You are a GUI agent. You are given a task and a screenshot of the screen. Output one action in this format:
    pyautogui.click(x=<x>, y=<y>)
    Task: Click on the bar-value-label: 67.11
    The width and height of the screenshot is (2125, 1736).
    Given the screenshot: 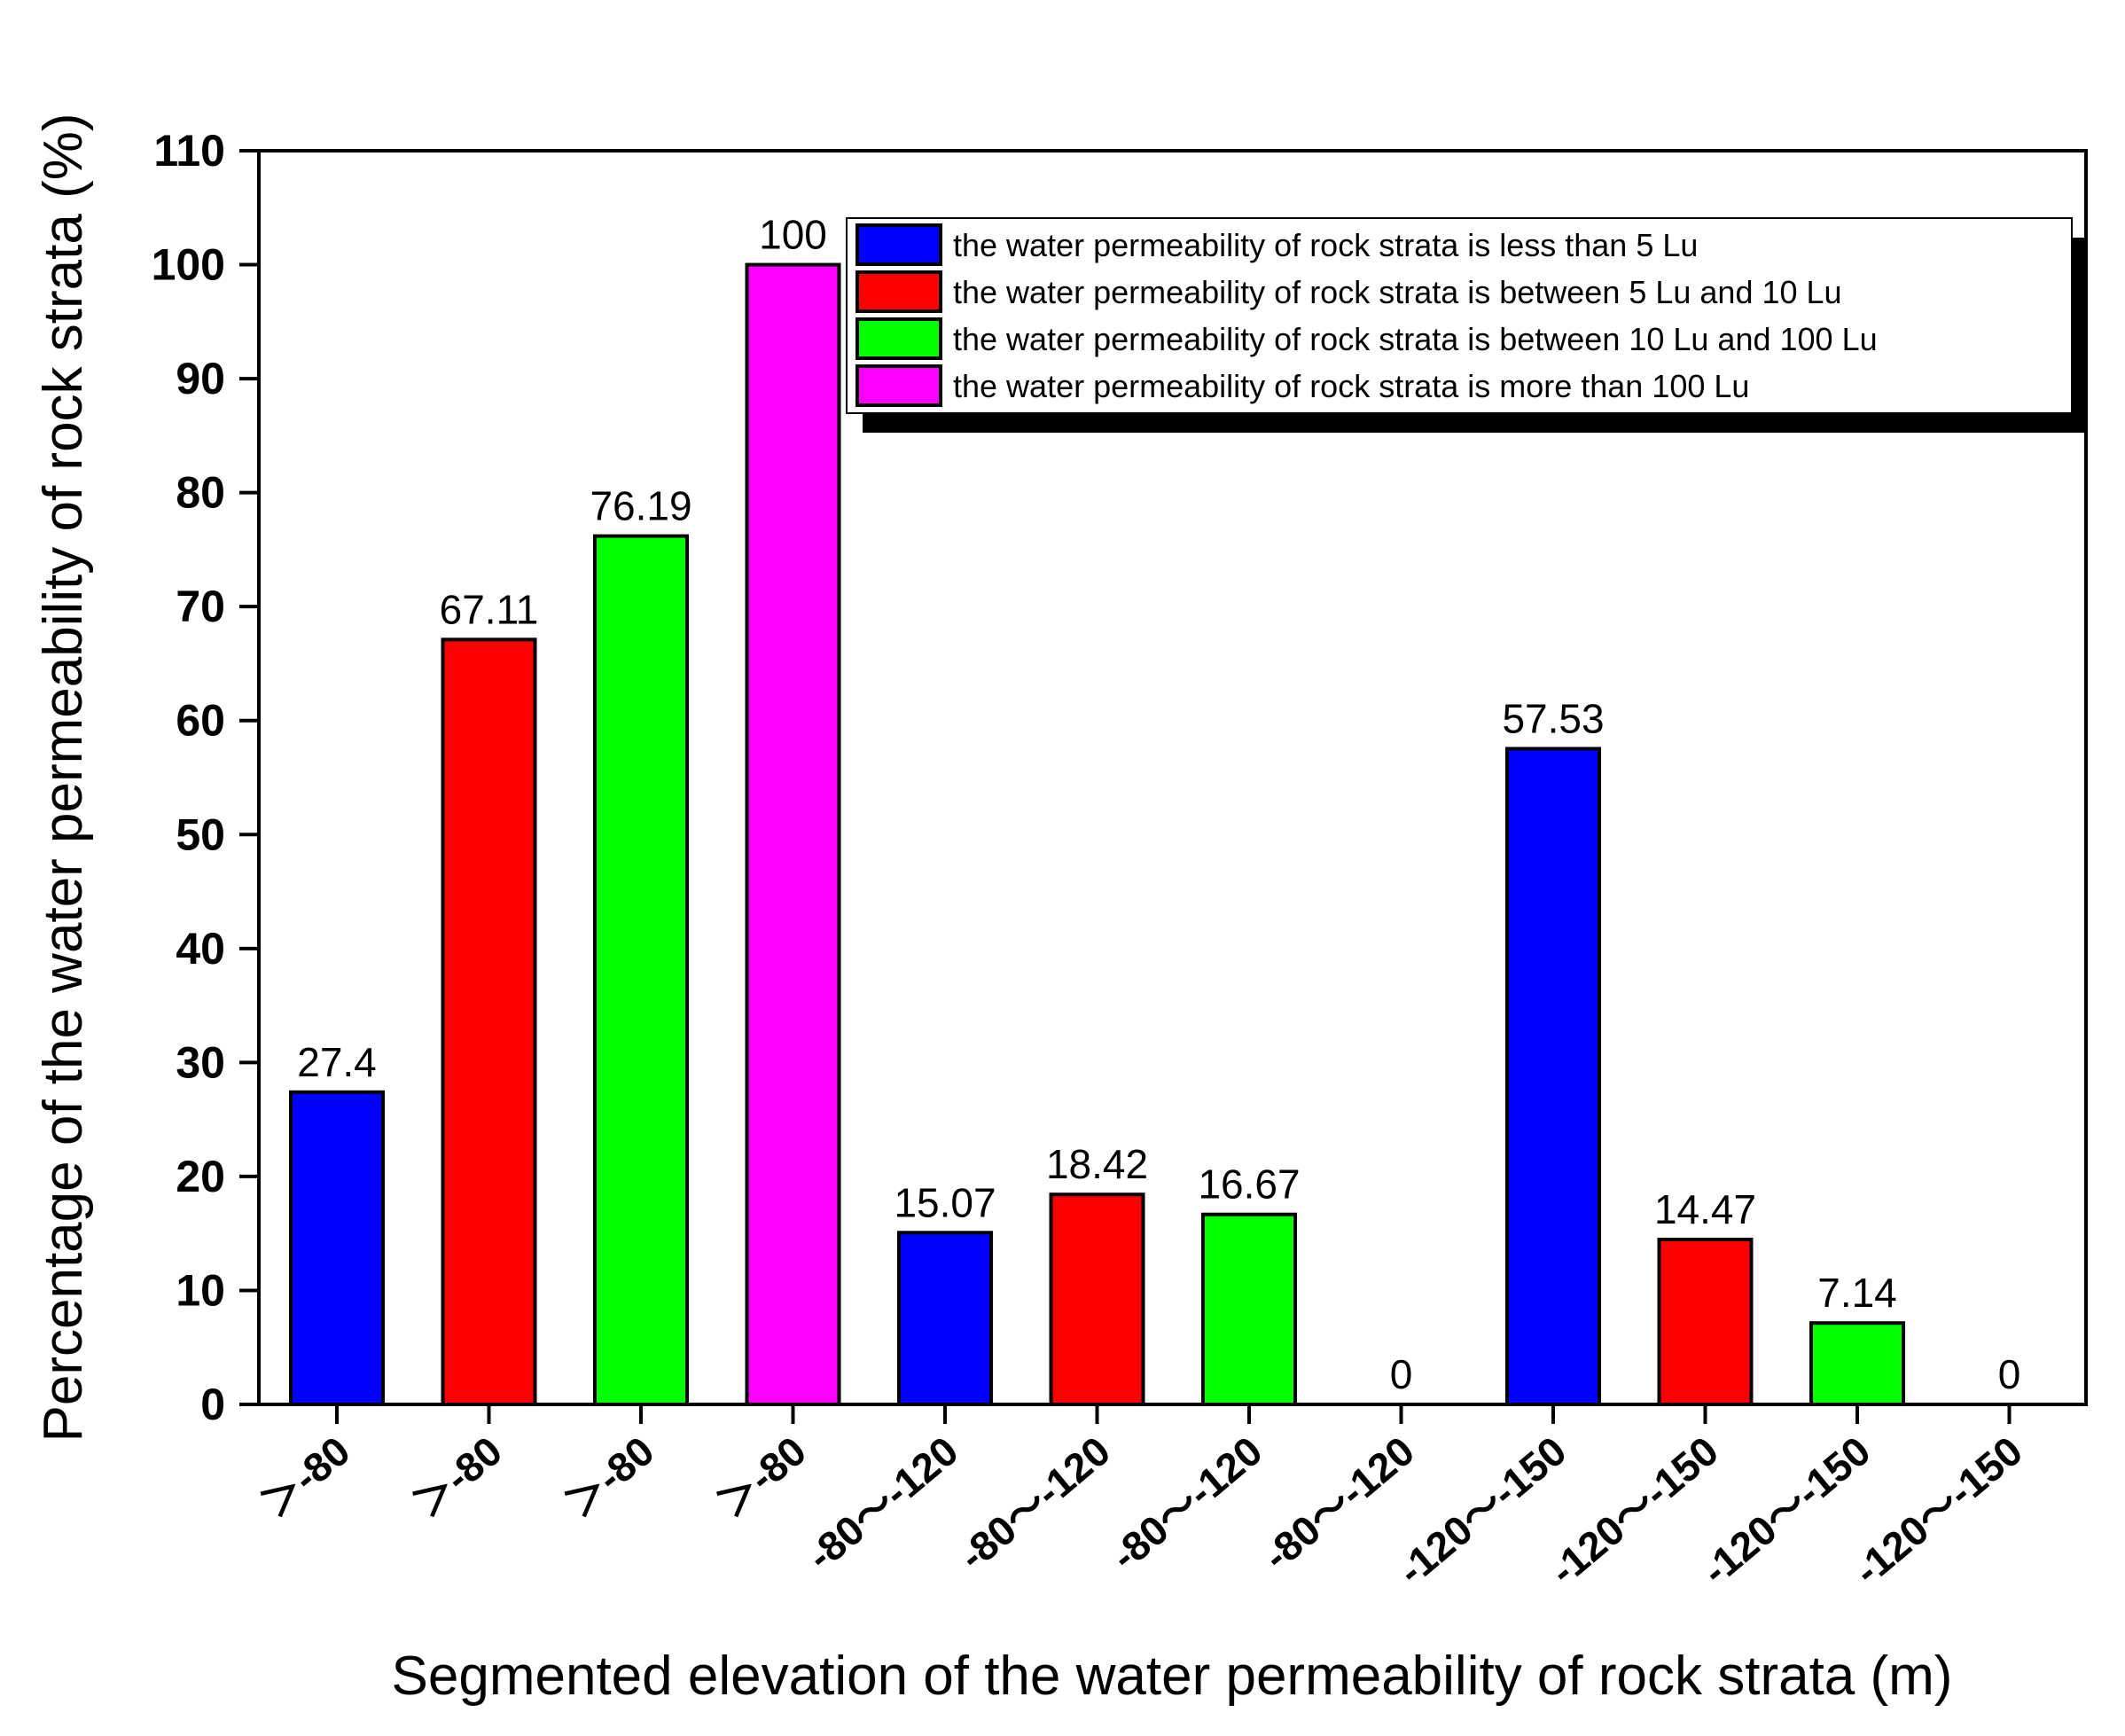 What is the action you would take?
    pyautogui.click(x=489, y=609)
    